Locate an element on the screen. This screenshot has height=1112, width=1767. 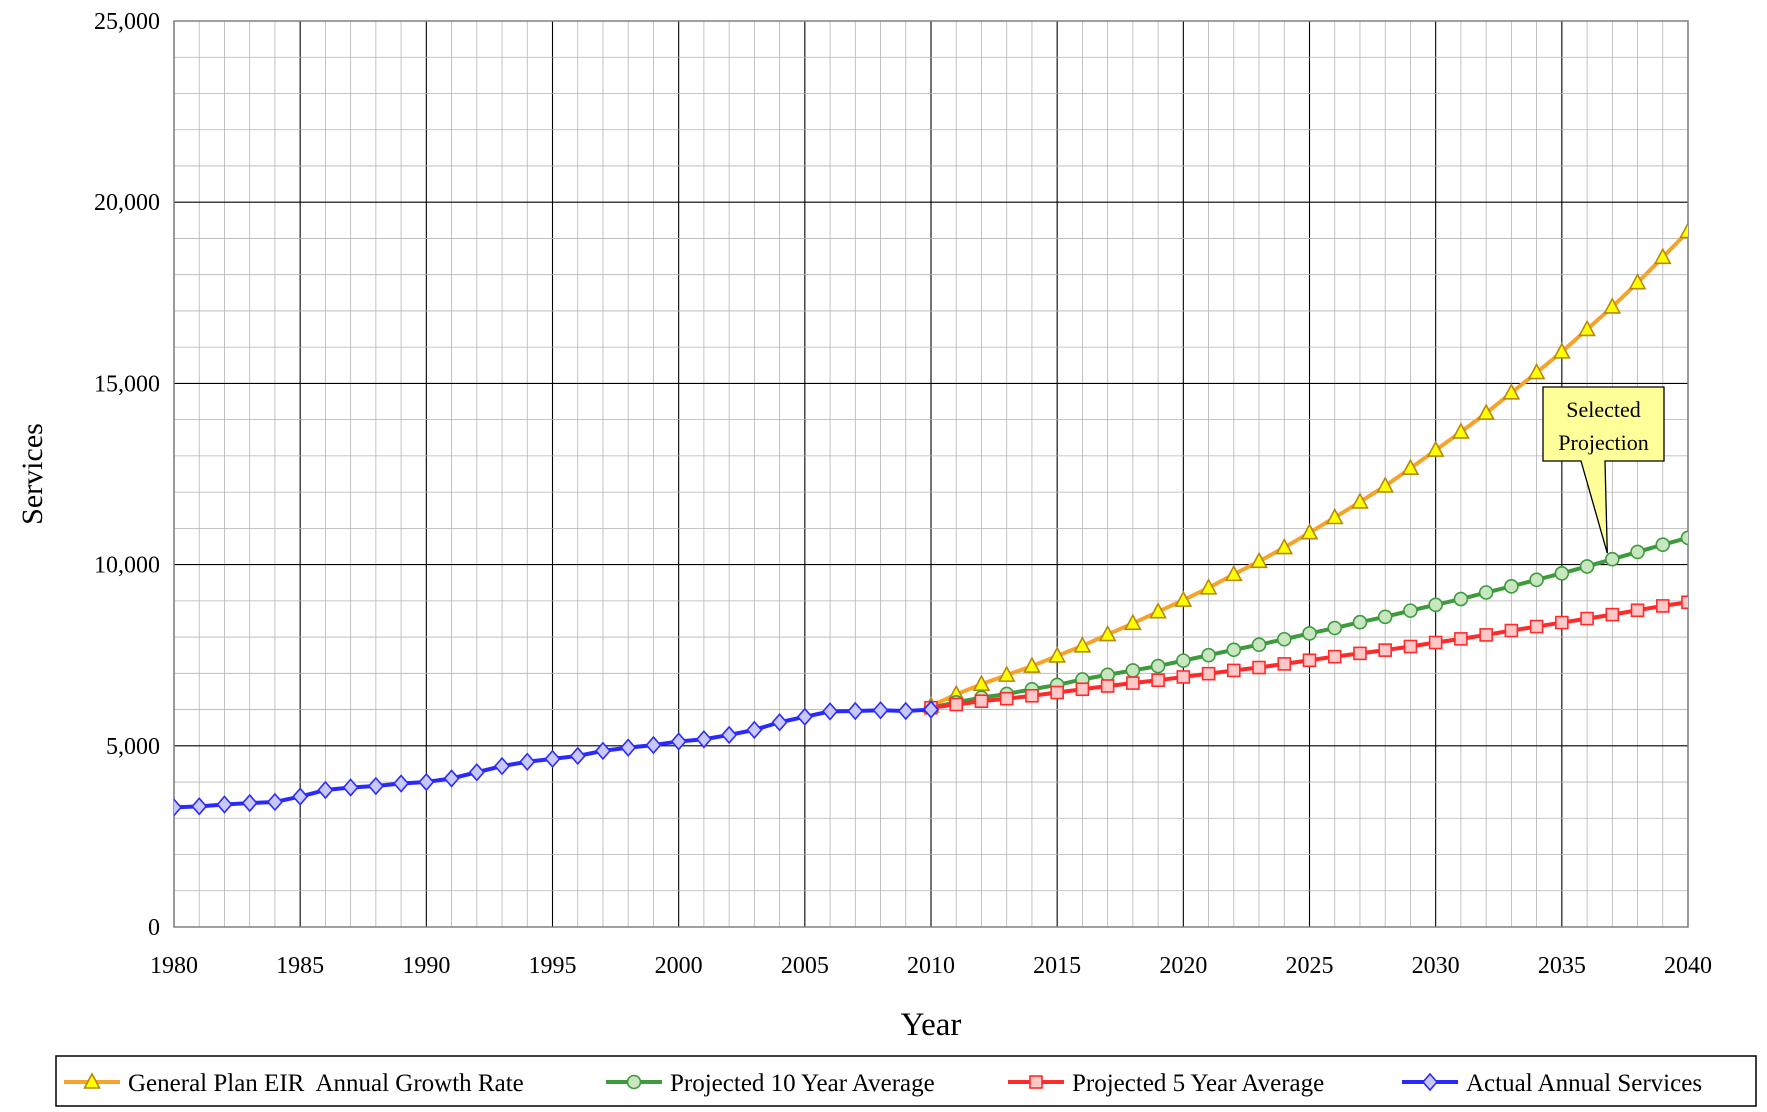
legend-label: Actual Annual Services is located at coordinates (1584, 1083).